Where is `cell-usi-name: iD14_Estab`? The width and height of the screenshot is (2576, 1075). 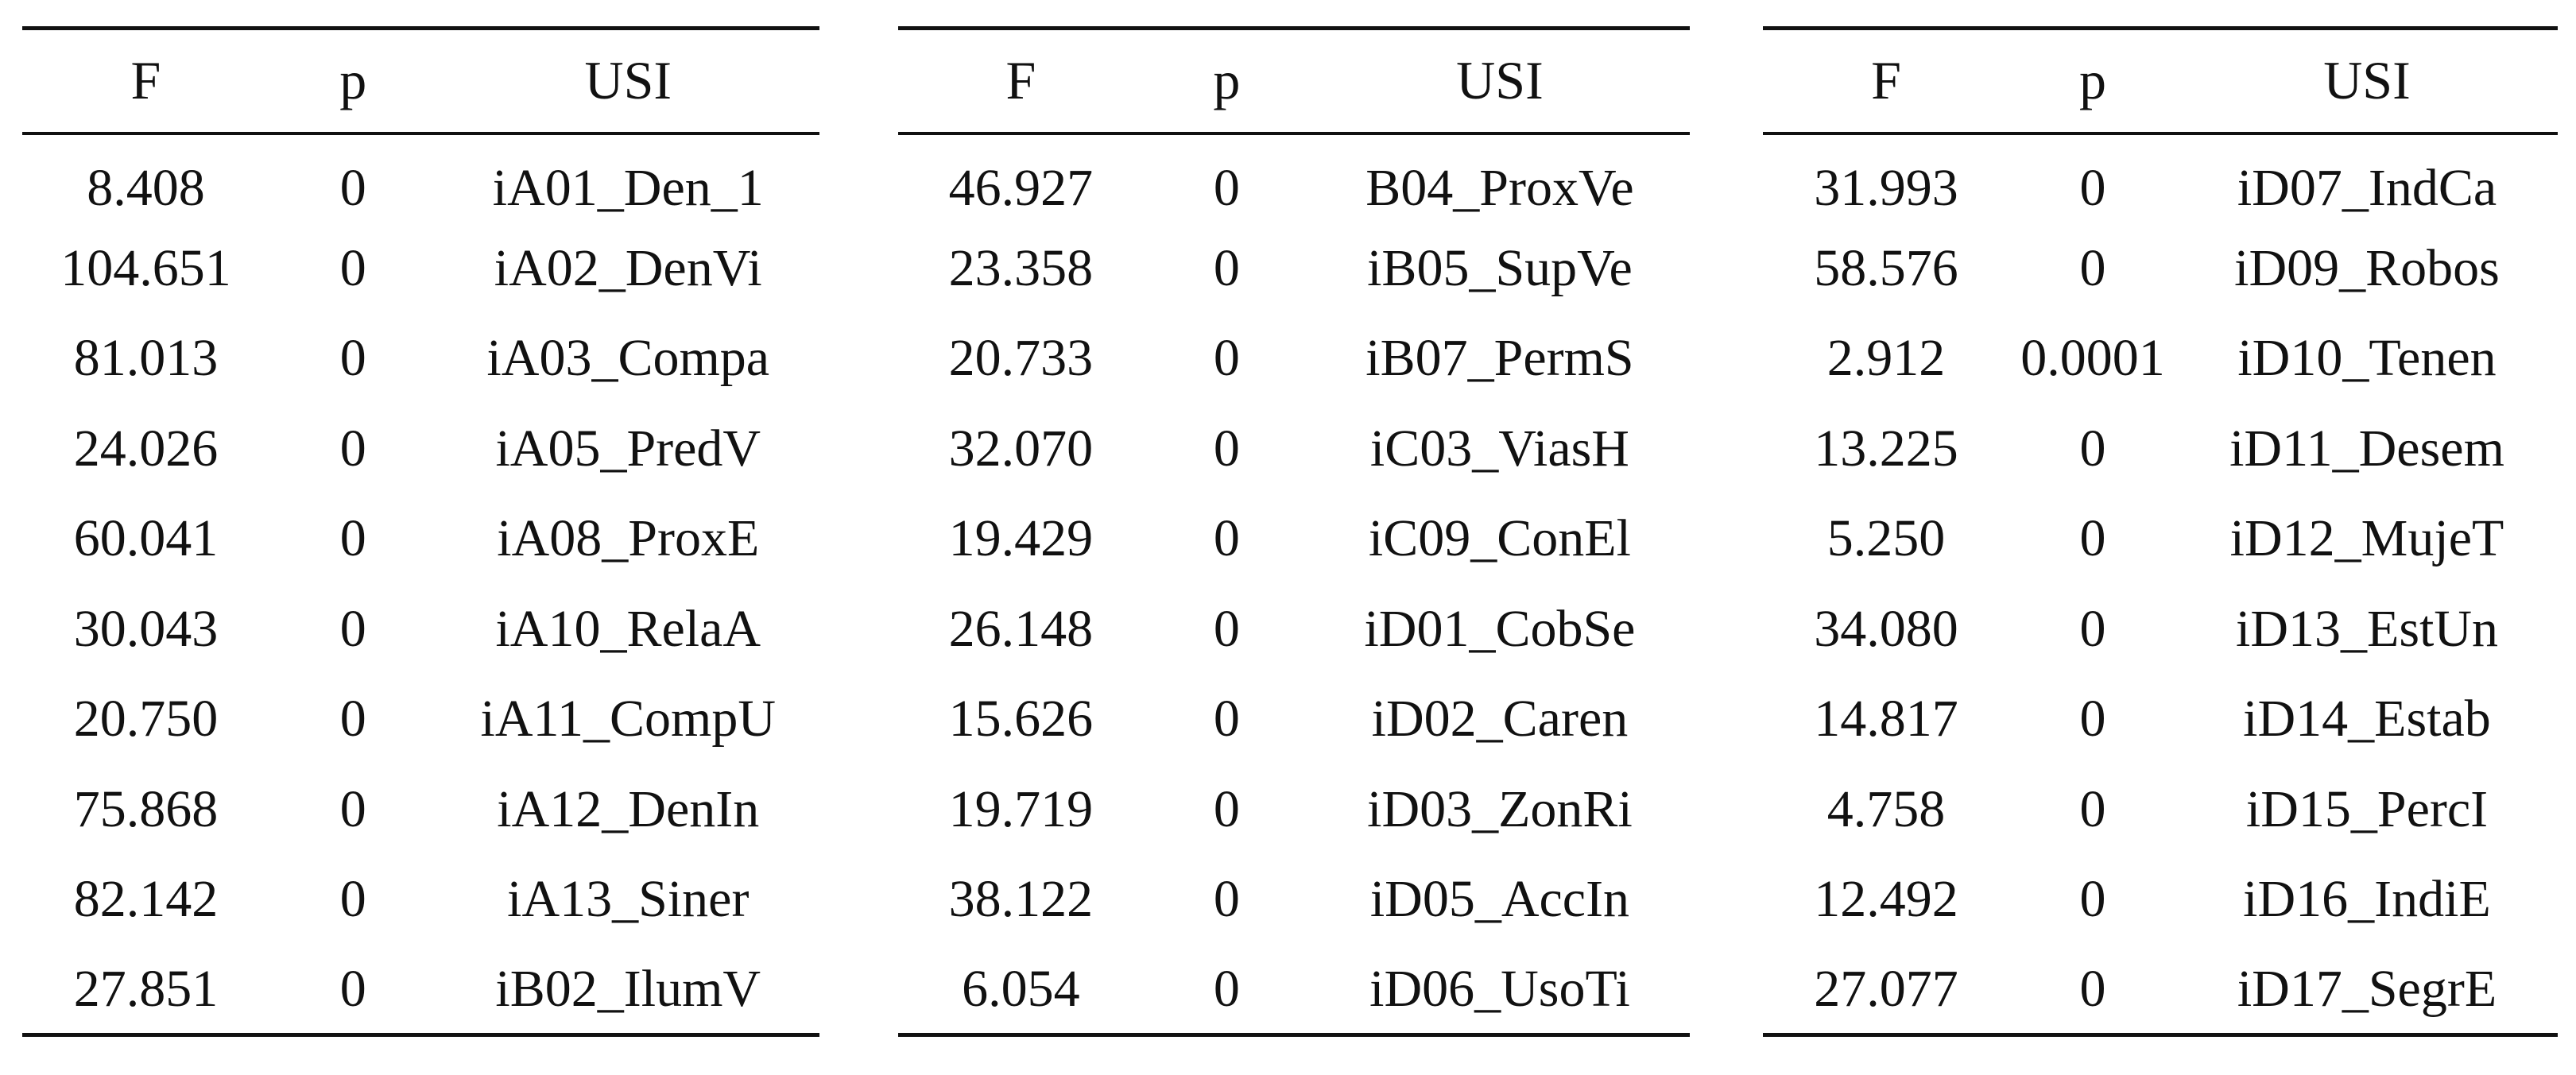
cell-usi-name: iD14_Estab is located at coordinates (2367, 719).